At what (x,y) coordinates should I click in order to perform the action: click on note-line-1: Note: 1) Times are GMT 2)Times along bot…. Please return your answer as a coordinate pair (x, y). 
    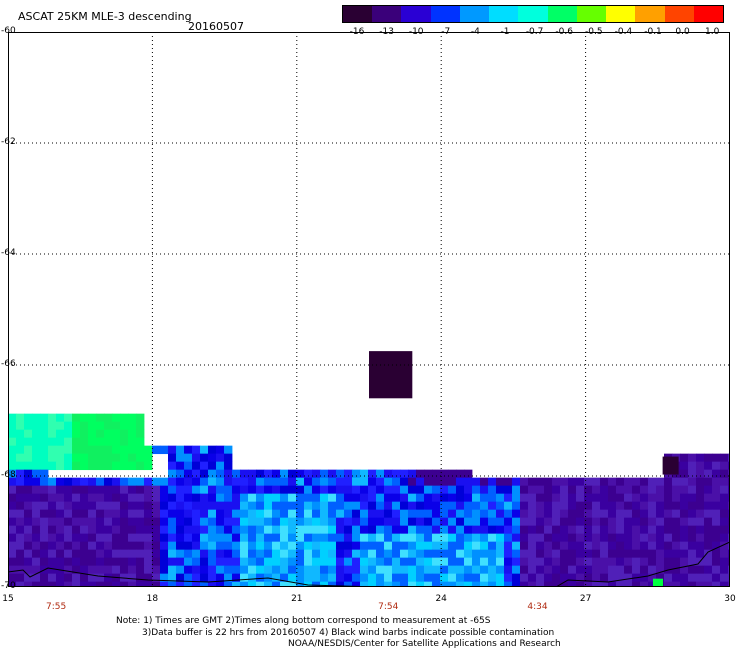
    Looking at the image, I should click on (303, 621).